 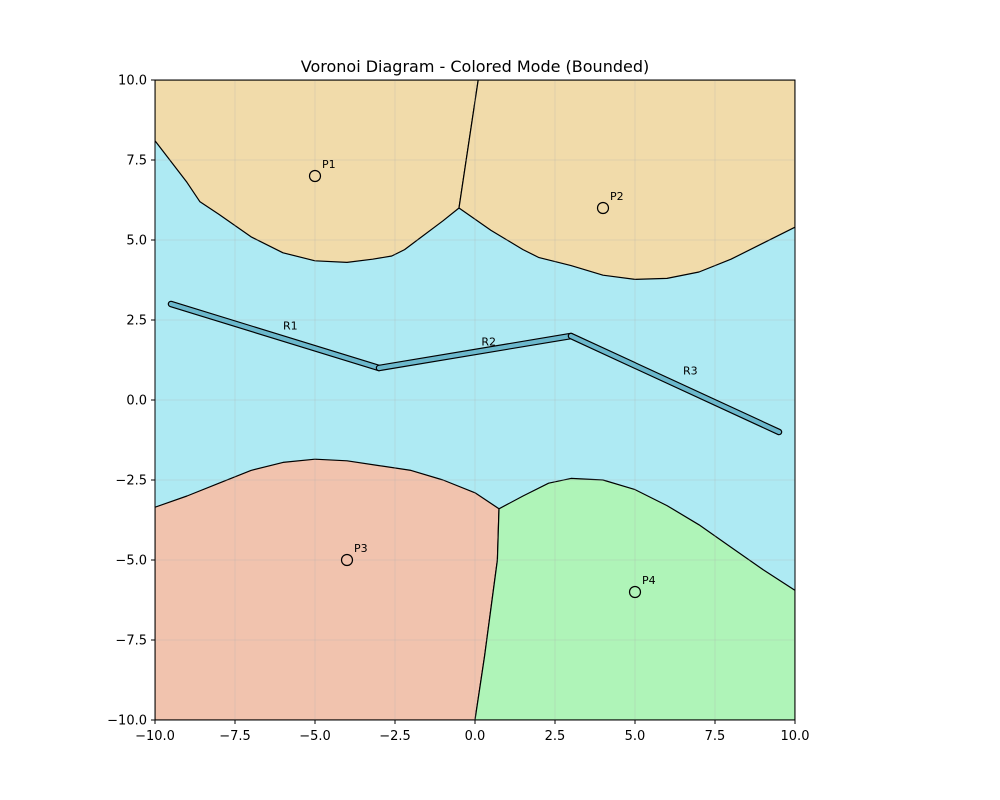 What do you see at coordinates (488, 342) in the screenshot?
I see `river-label-r2: R2` at bounding box center [488, 342].